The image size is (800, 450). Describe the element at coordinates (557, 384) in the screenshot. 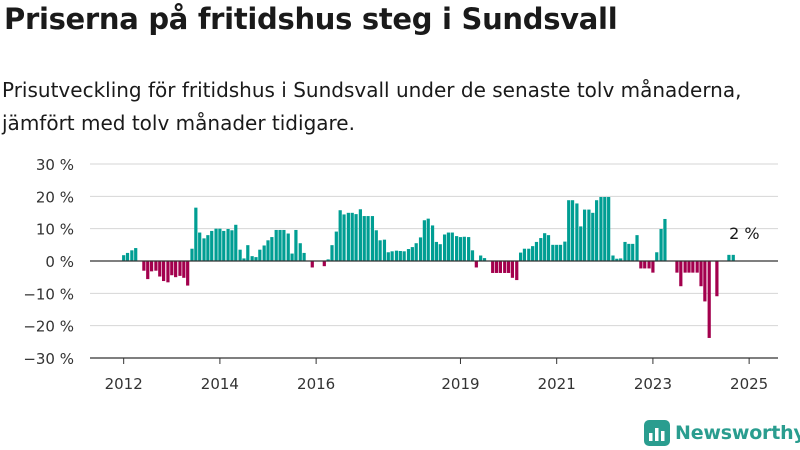

I see `x-tick-label: 2021` at that location.